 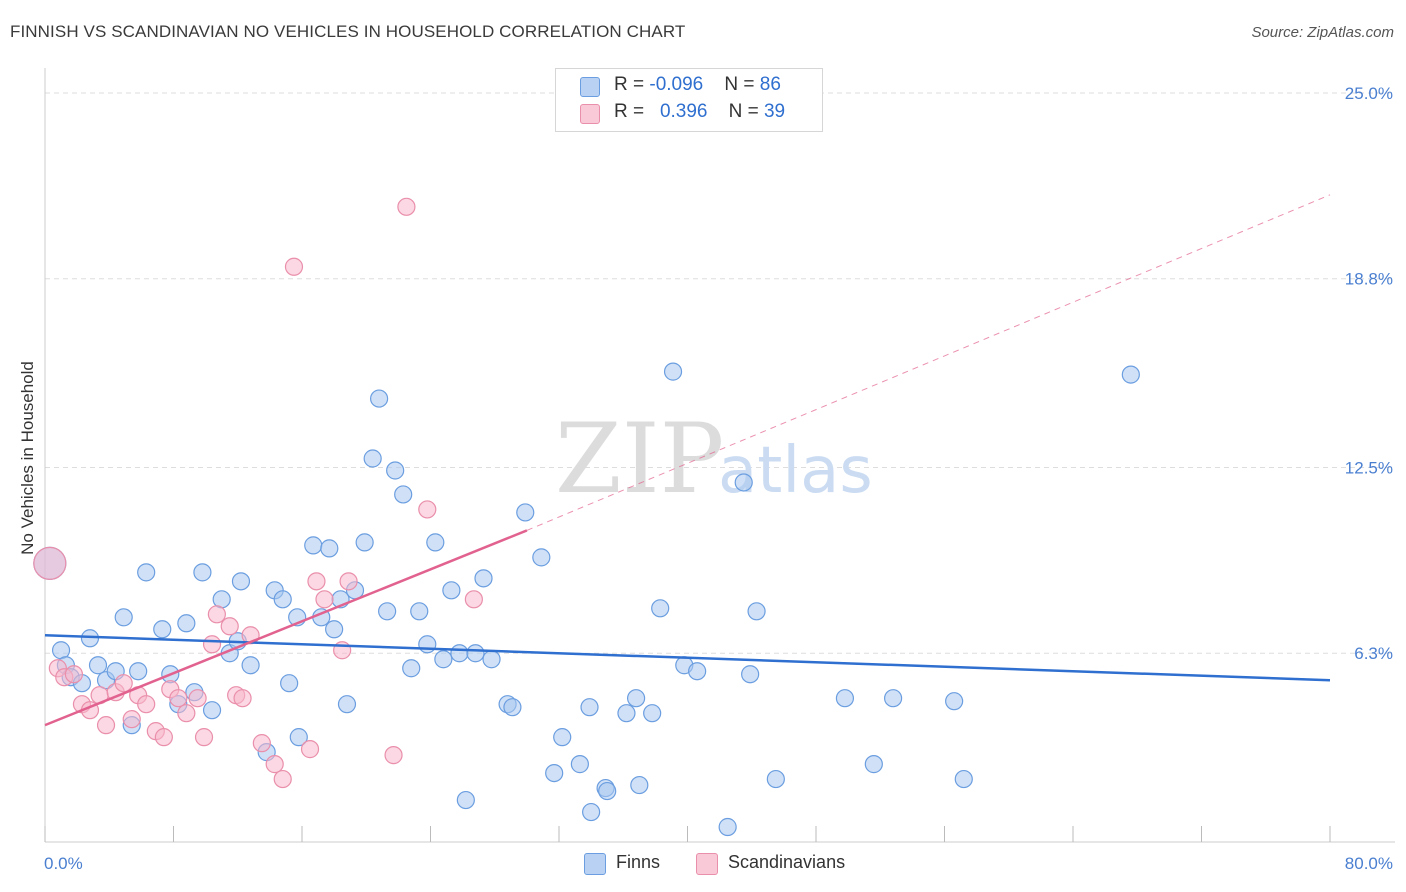 I want to click on source-label: Source: ZipAtlas.com, so click(x=1322, y=32).